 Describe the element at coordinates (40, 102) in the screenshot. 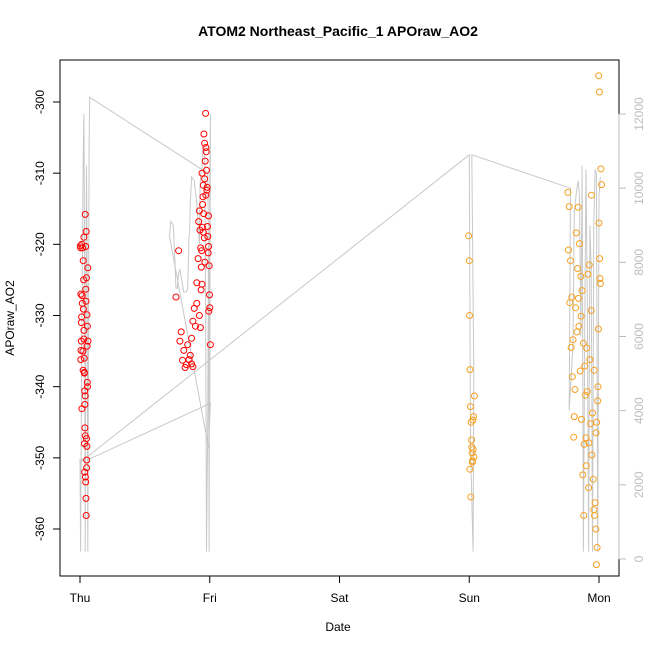

I see `y-tick-label: -300` at that location.